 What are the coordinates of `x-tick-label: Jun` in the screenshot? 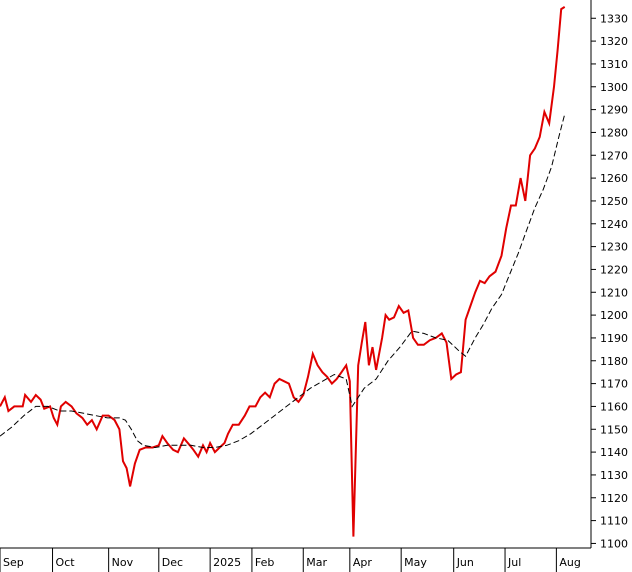 It's located at (465, 562).